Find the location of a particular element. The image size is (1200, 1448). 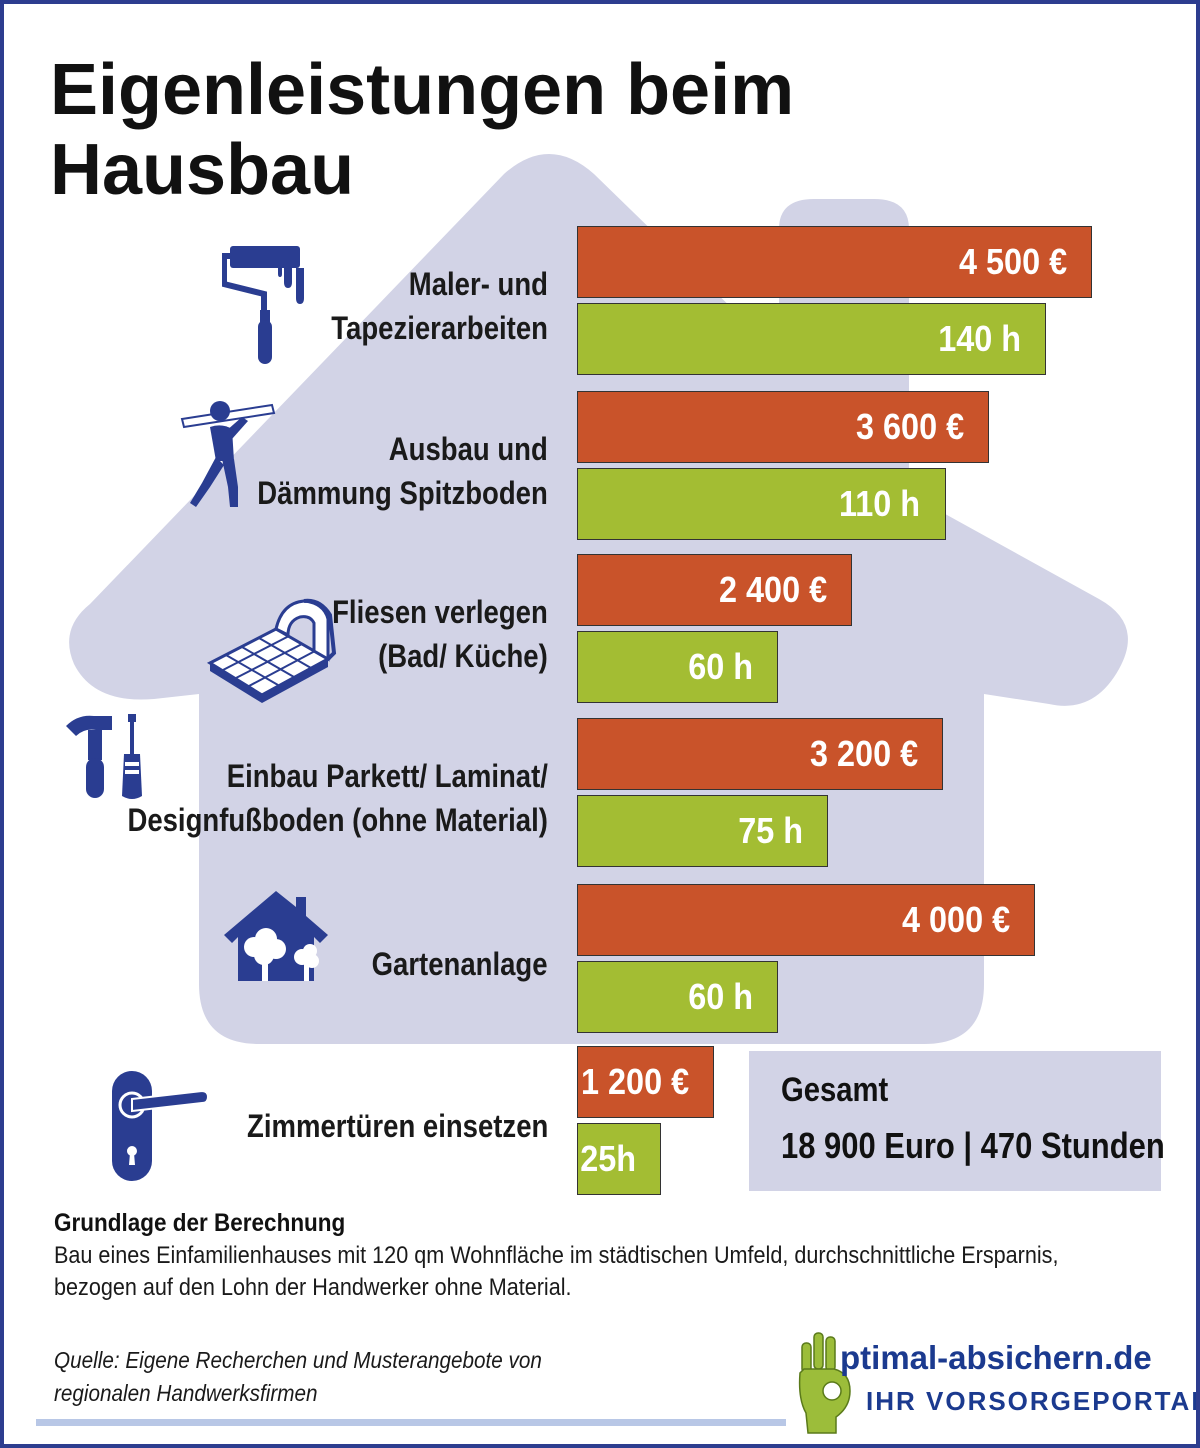

cost-bar: 4 500 € is located at coordinates (835, 262).